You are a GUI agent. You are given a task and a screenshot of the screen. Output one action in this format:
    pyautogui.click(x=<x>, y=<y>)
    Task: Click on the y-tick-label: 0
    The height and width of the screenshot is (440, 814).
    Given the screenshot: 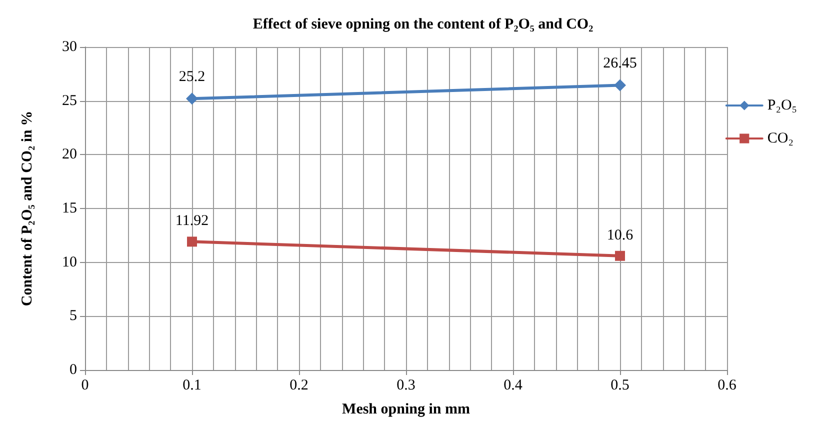 What is the action you would take?
    pyautogui.click(x=73, y=370)
    